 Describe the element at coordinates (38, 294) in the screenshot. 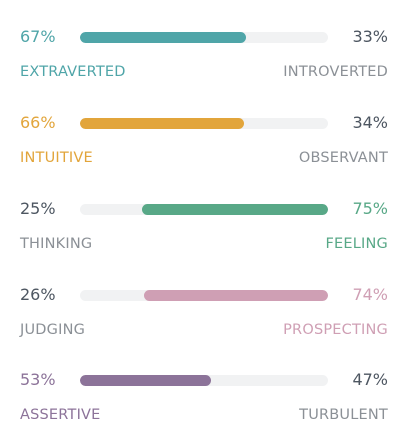

I see `left-percent: 26%` at that location.